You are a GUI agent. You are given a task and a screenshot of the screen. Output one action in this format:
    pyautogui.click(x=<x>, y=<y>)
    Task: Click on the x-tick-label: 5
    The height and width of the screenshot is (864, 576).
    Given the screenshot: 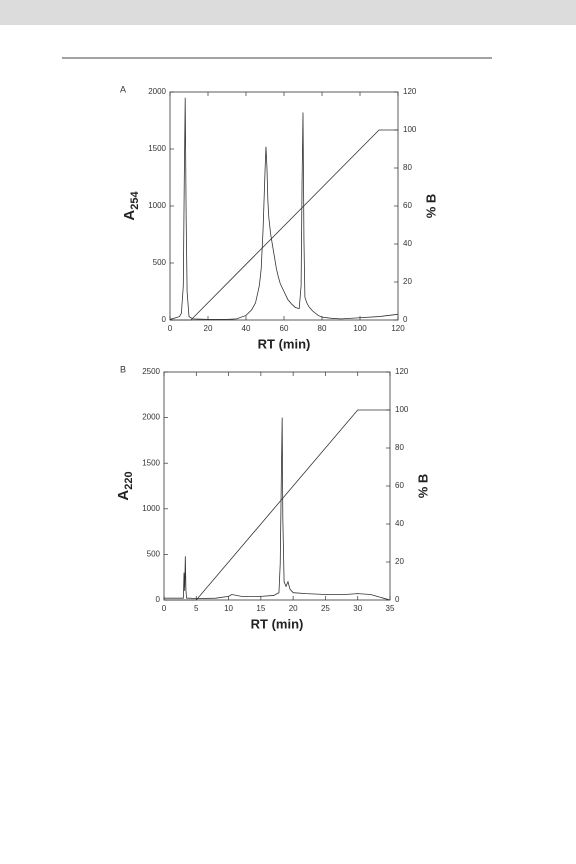 What is the action you would take?
    pyautogui.click(x=196, y=608)
    